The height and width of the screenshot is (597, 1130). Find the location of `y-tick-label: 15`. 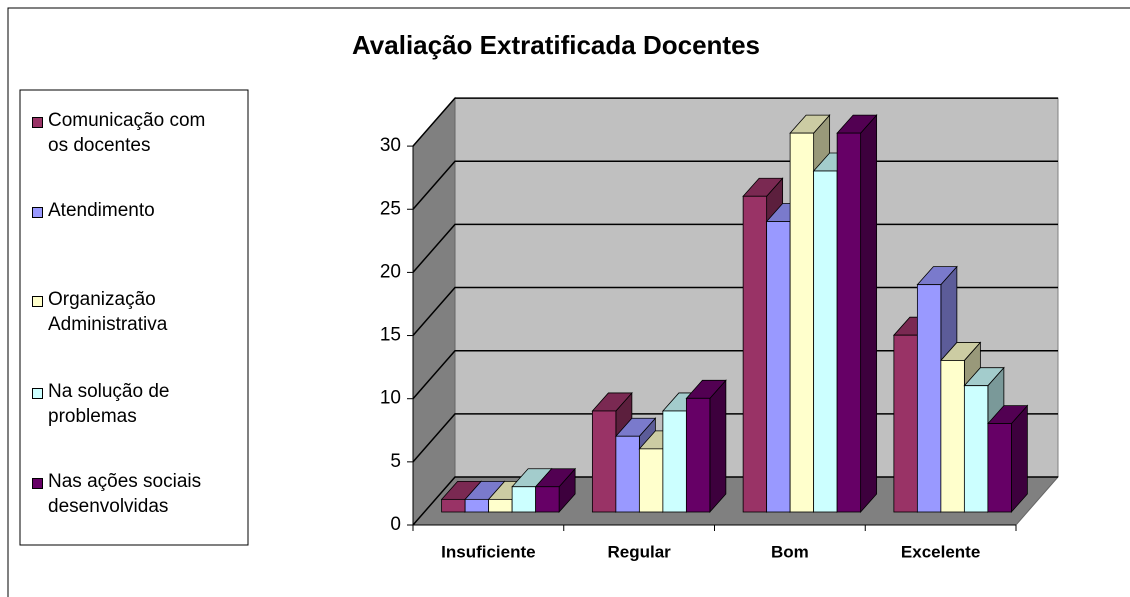

y-tick-label: 15 is located at coordinates (390, 335).